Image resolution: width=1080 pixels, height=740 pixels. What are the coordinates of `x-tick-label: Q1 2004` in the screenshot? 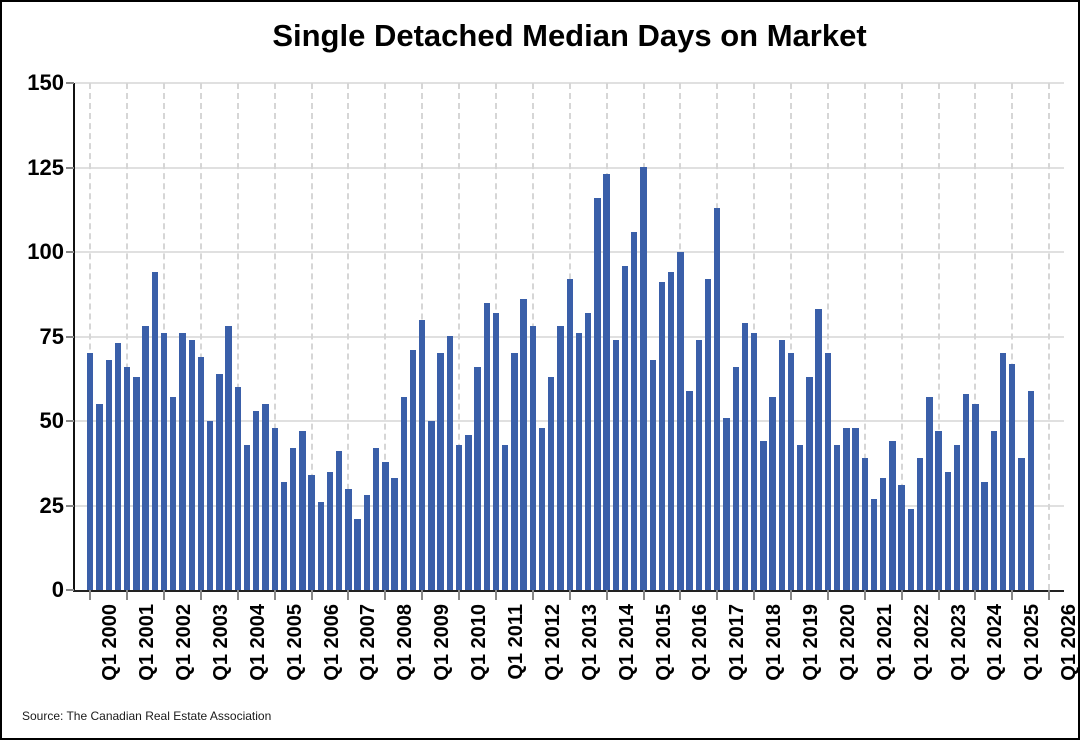 It's located at (257, 642).